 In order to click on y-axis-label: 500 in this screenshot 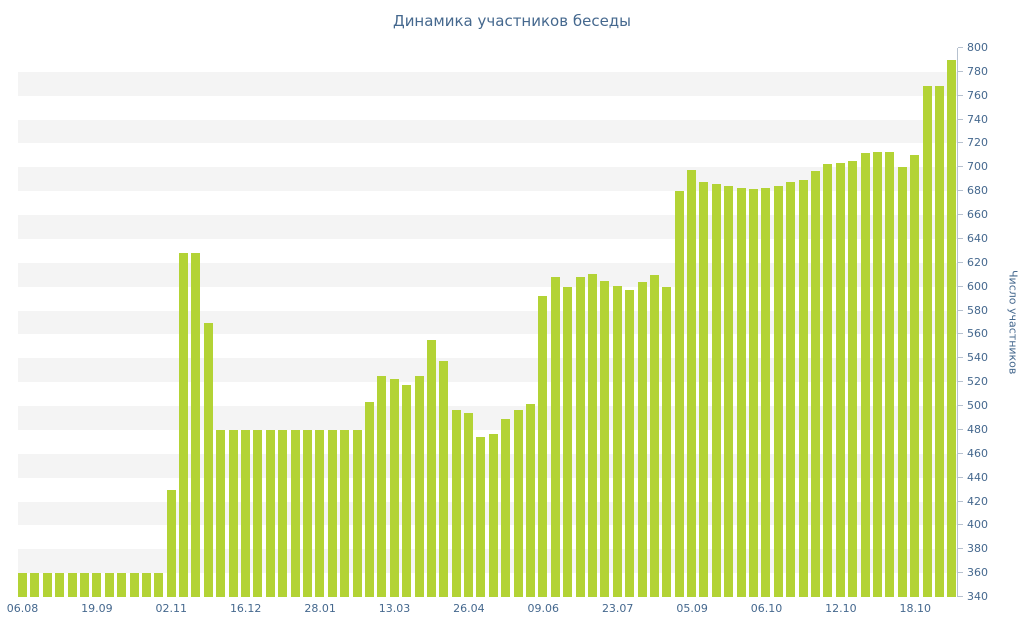, I will do `click(977, 406)`.